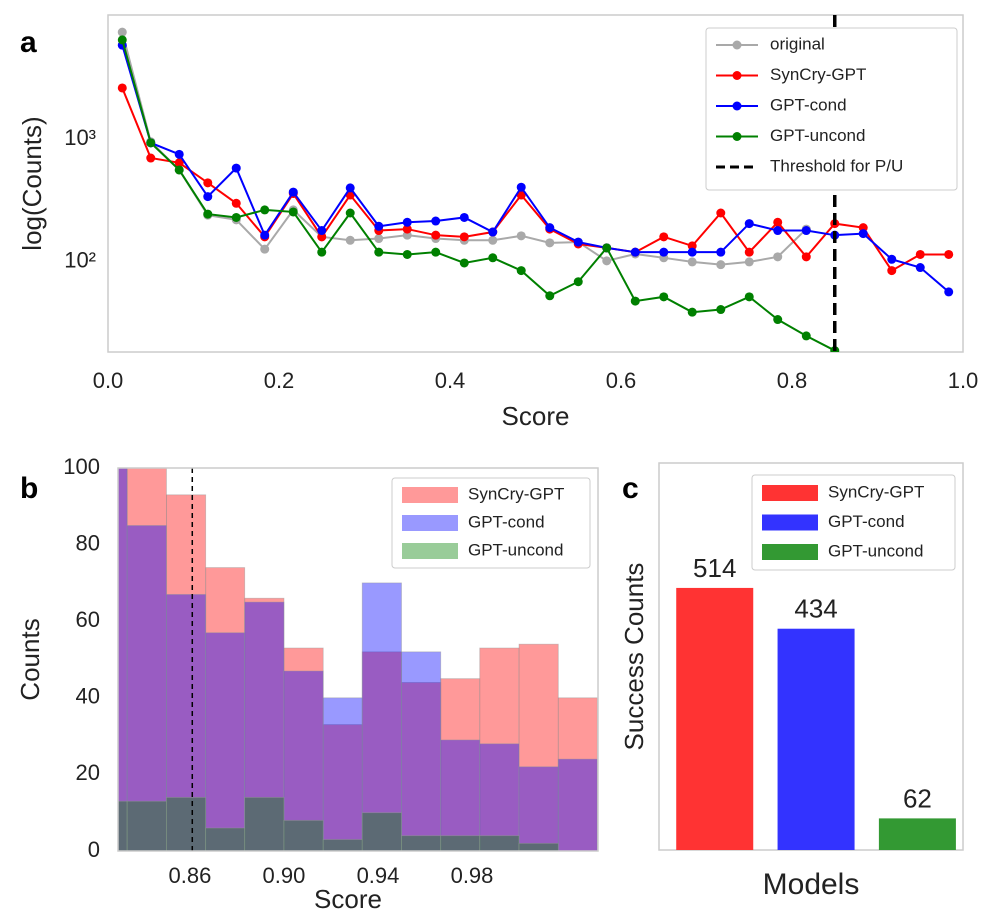 This screenshot has height=919, width=997. I want to click on y-tick-label: 10³, so click(80, 137).